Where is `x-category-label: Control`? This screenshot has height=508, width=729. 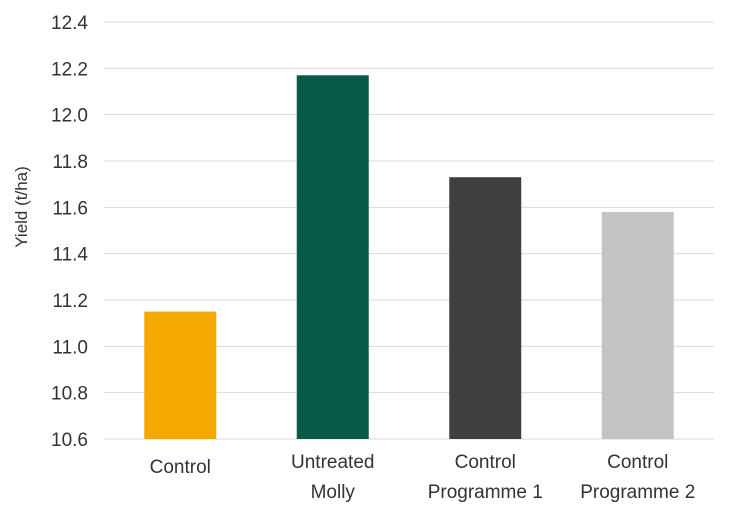 x-category-label: Control is located at coordinates (180, 467).